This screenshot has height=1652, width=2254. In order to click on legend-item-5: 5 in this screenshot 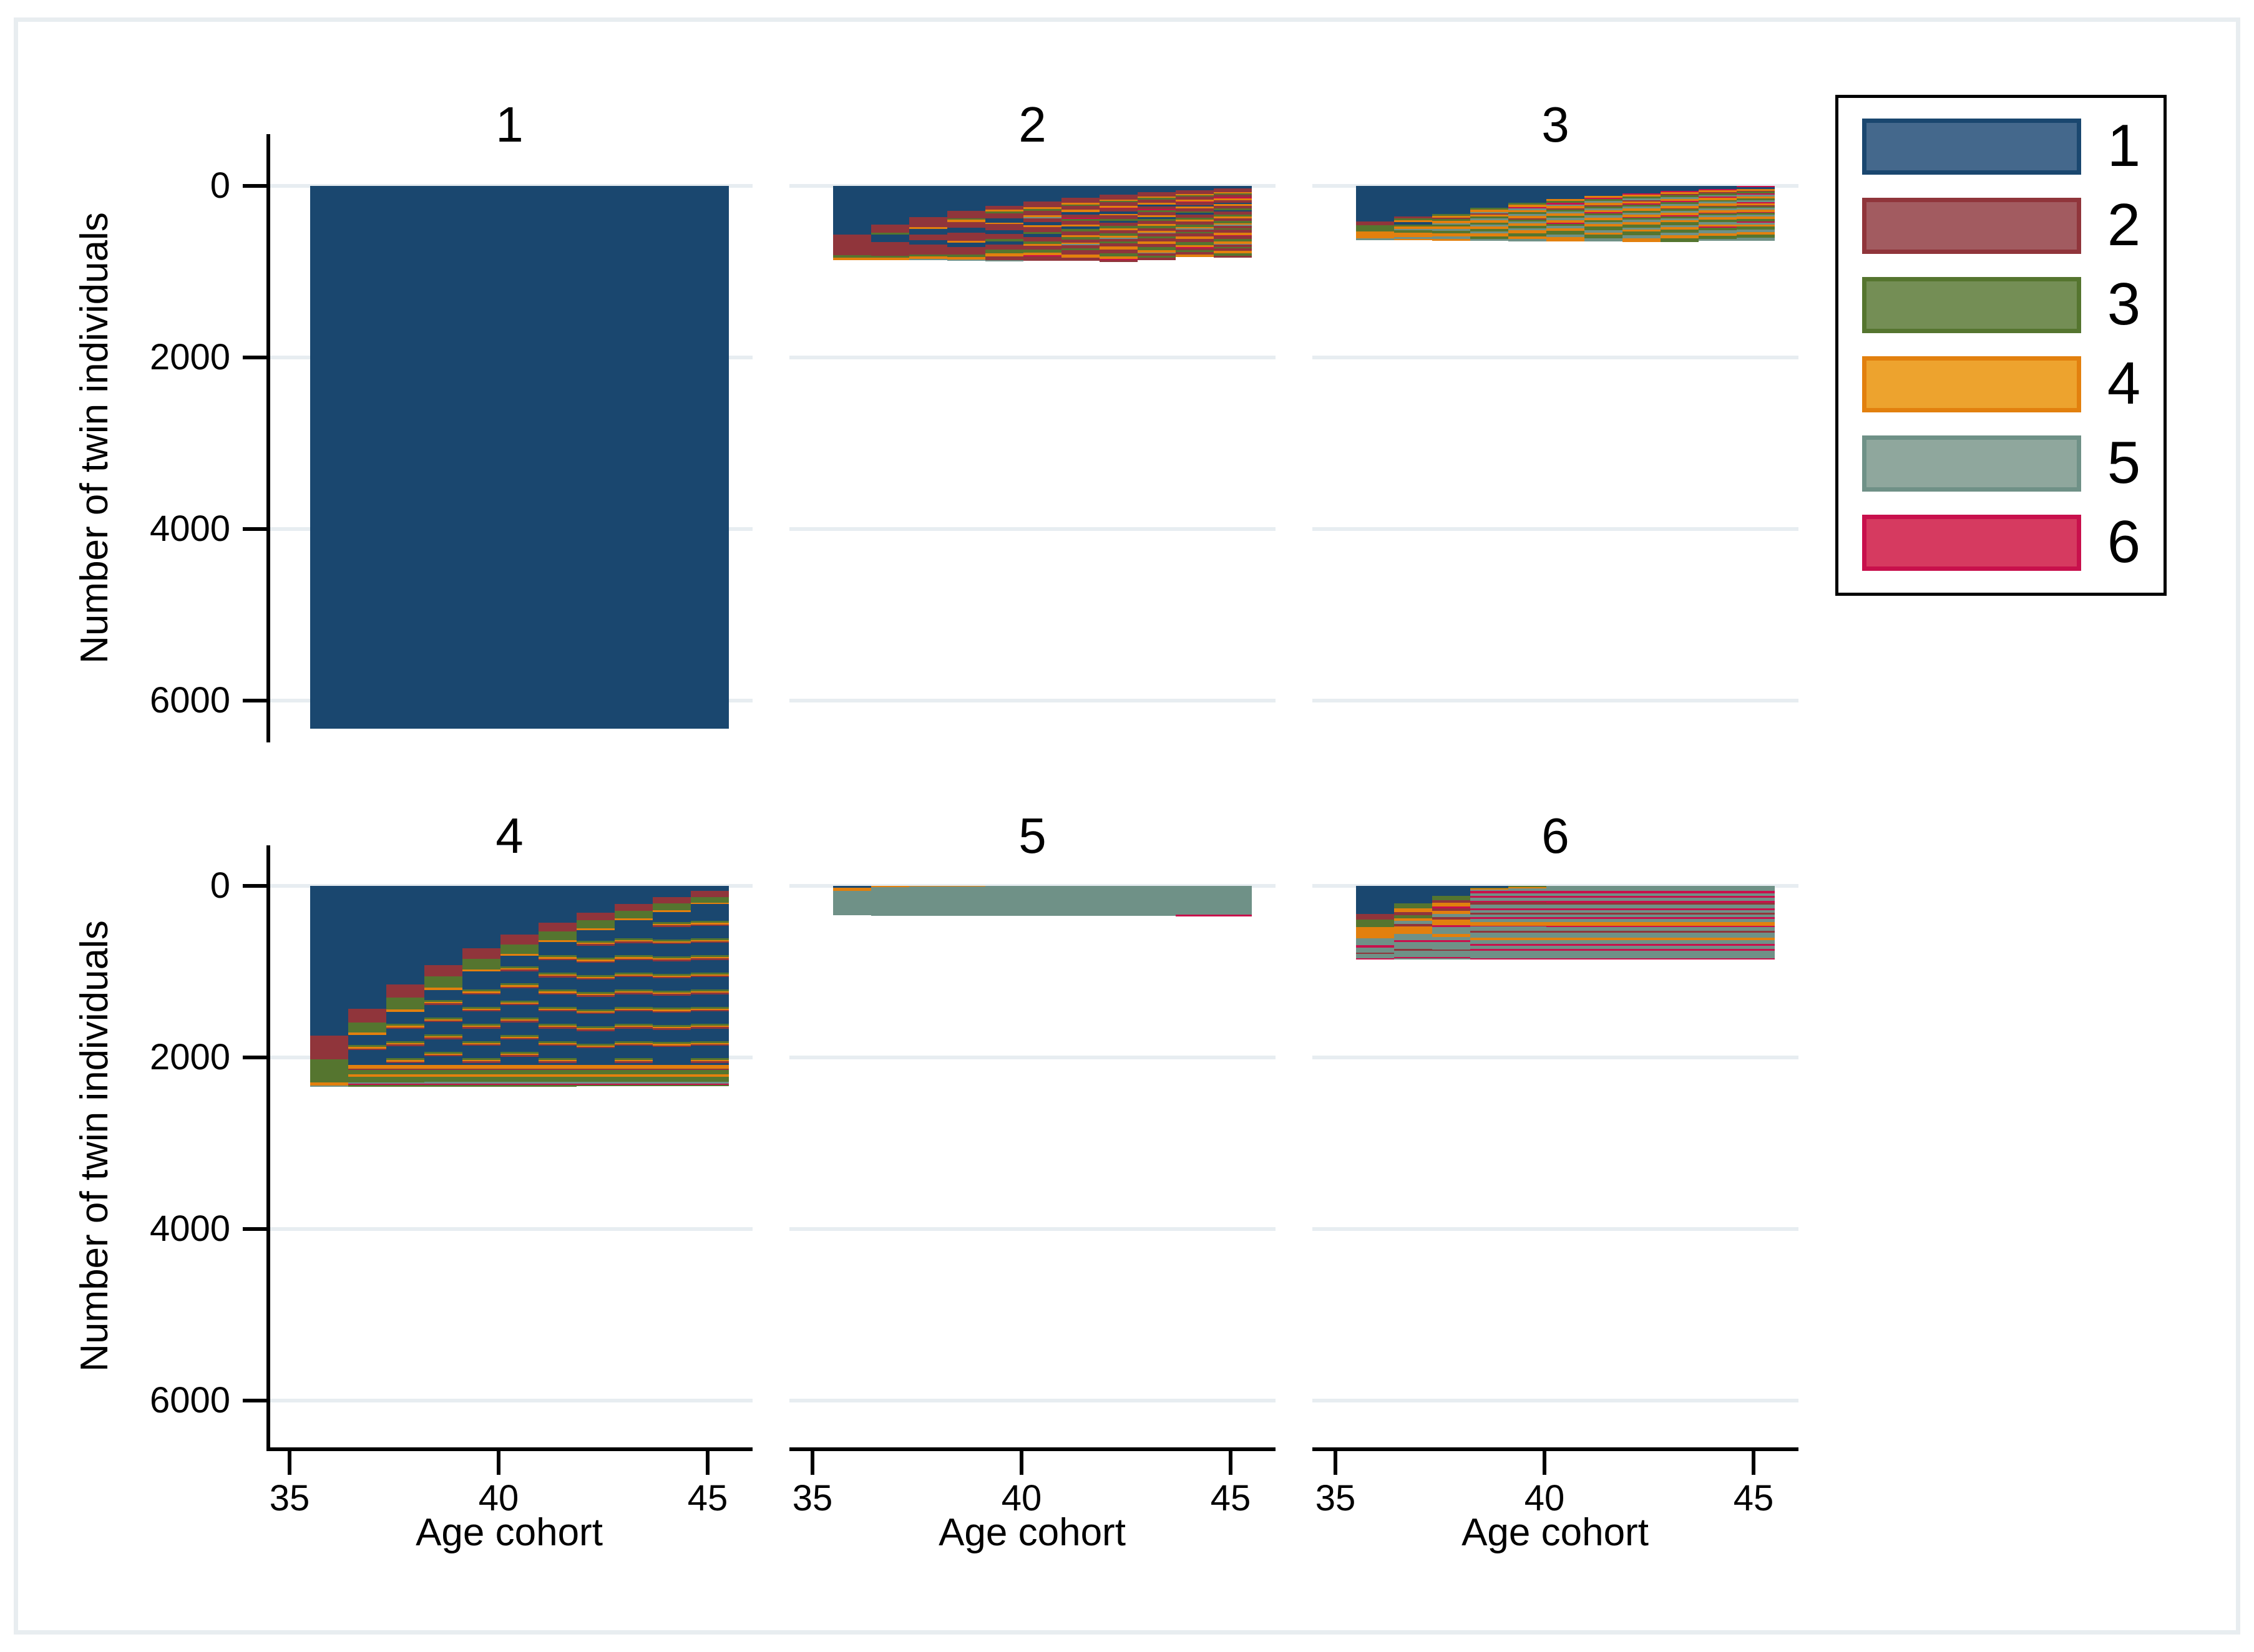, I will do `click(2001, 463)`.